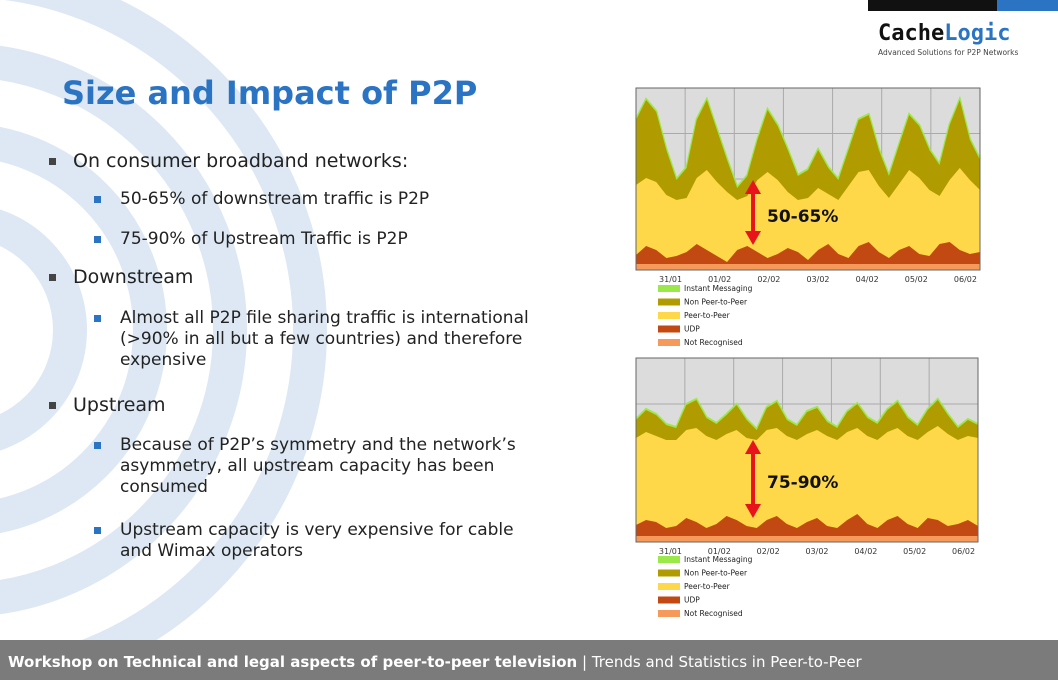 The height and width of the screenshot is (680, 1058). Describe the element at coordinates (228, 161) in the screenshot. I see `bullet: On consumer broadband networks:` at that location.